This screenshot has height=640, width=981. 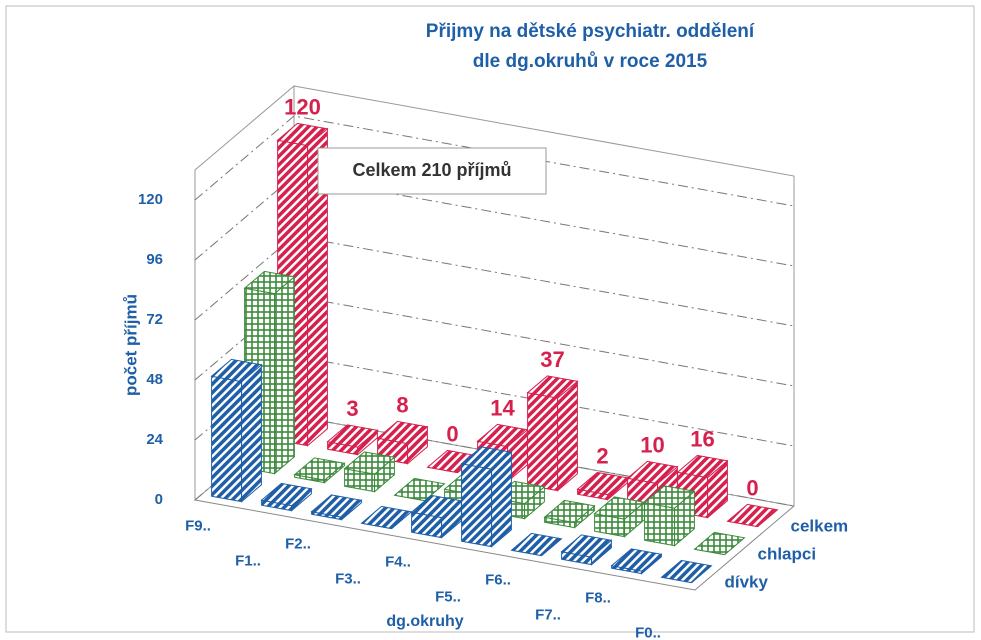 What do you see at coordinates (552, 359) in the screenshot?
I see `data-label: 37` at bounding box center [552, 359].